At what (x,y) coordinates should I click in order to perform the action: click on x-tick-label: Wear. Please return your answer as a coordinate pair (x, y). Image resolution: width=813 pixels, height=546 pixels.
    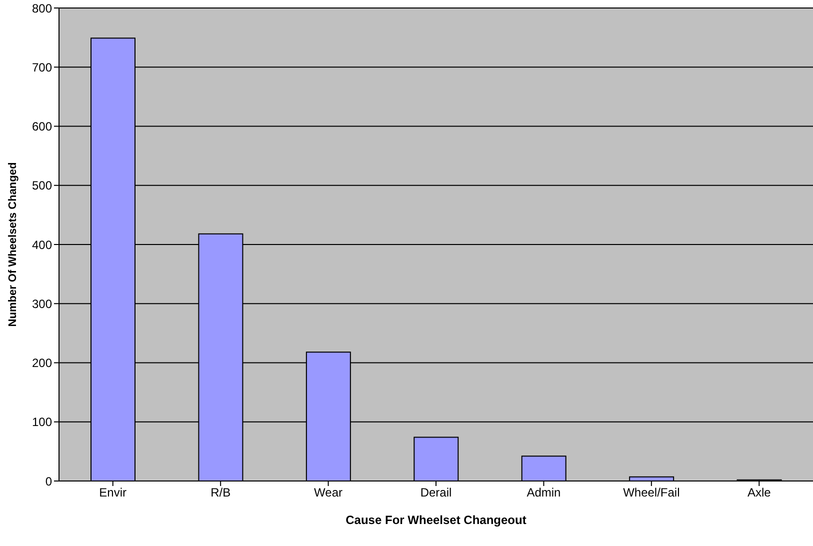
    Looking at the image, I should click on (328, 493).